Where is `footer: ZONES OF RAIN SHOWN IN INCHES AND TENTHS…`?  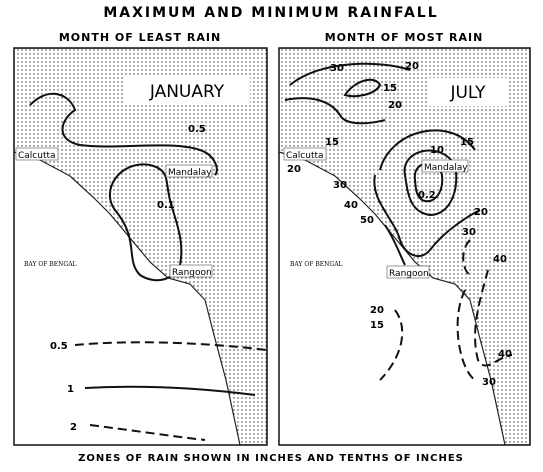
footer: ZONES OF RAIN SHOWN IN INCHES AND TENTHS… is located at coordinates (271, 458).